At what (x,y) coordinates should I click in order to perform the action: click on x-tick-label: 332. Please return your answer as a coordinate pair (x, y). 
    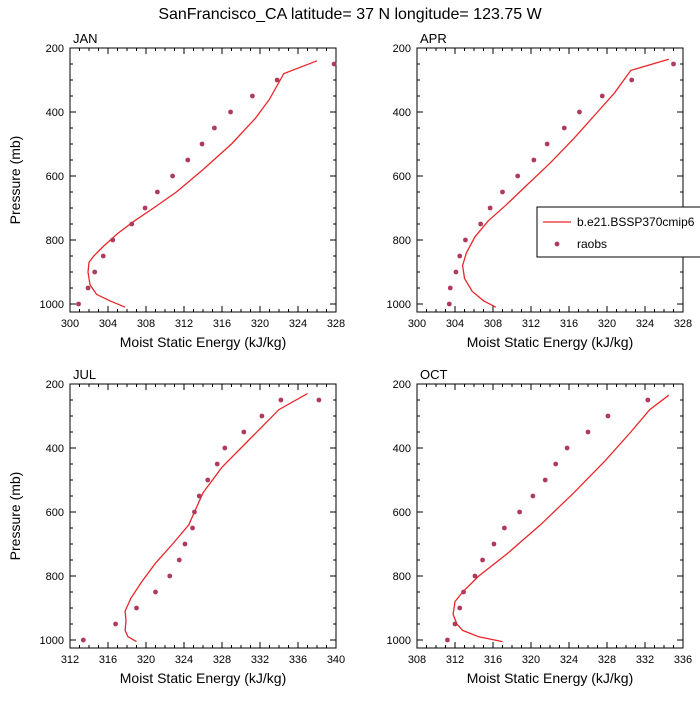
    Looking at the image, I should click on (260, 660).